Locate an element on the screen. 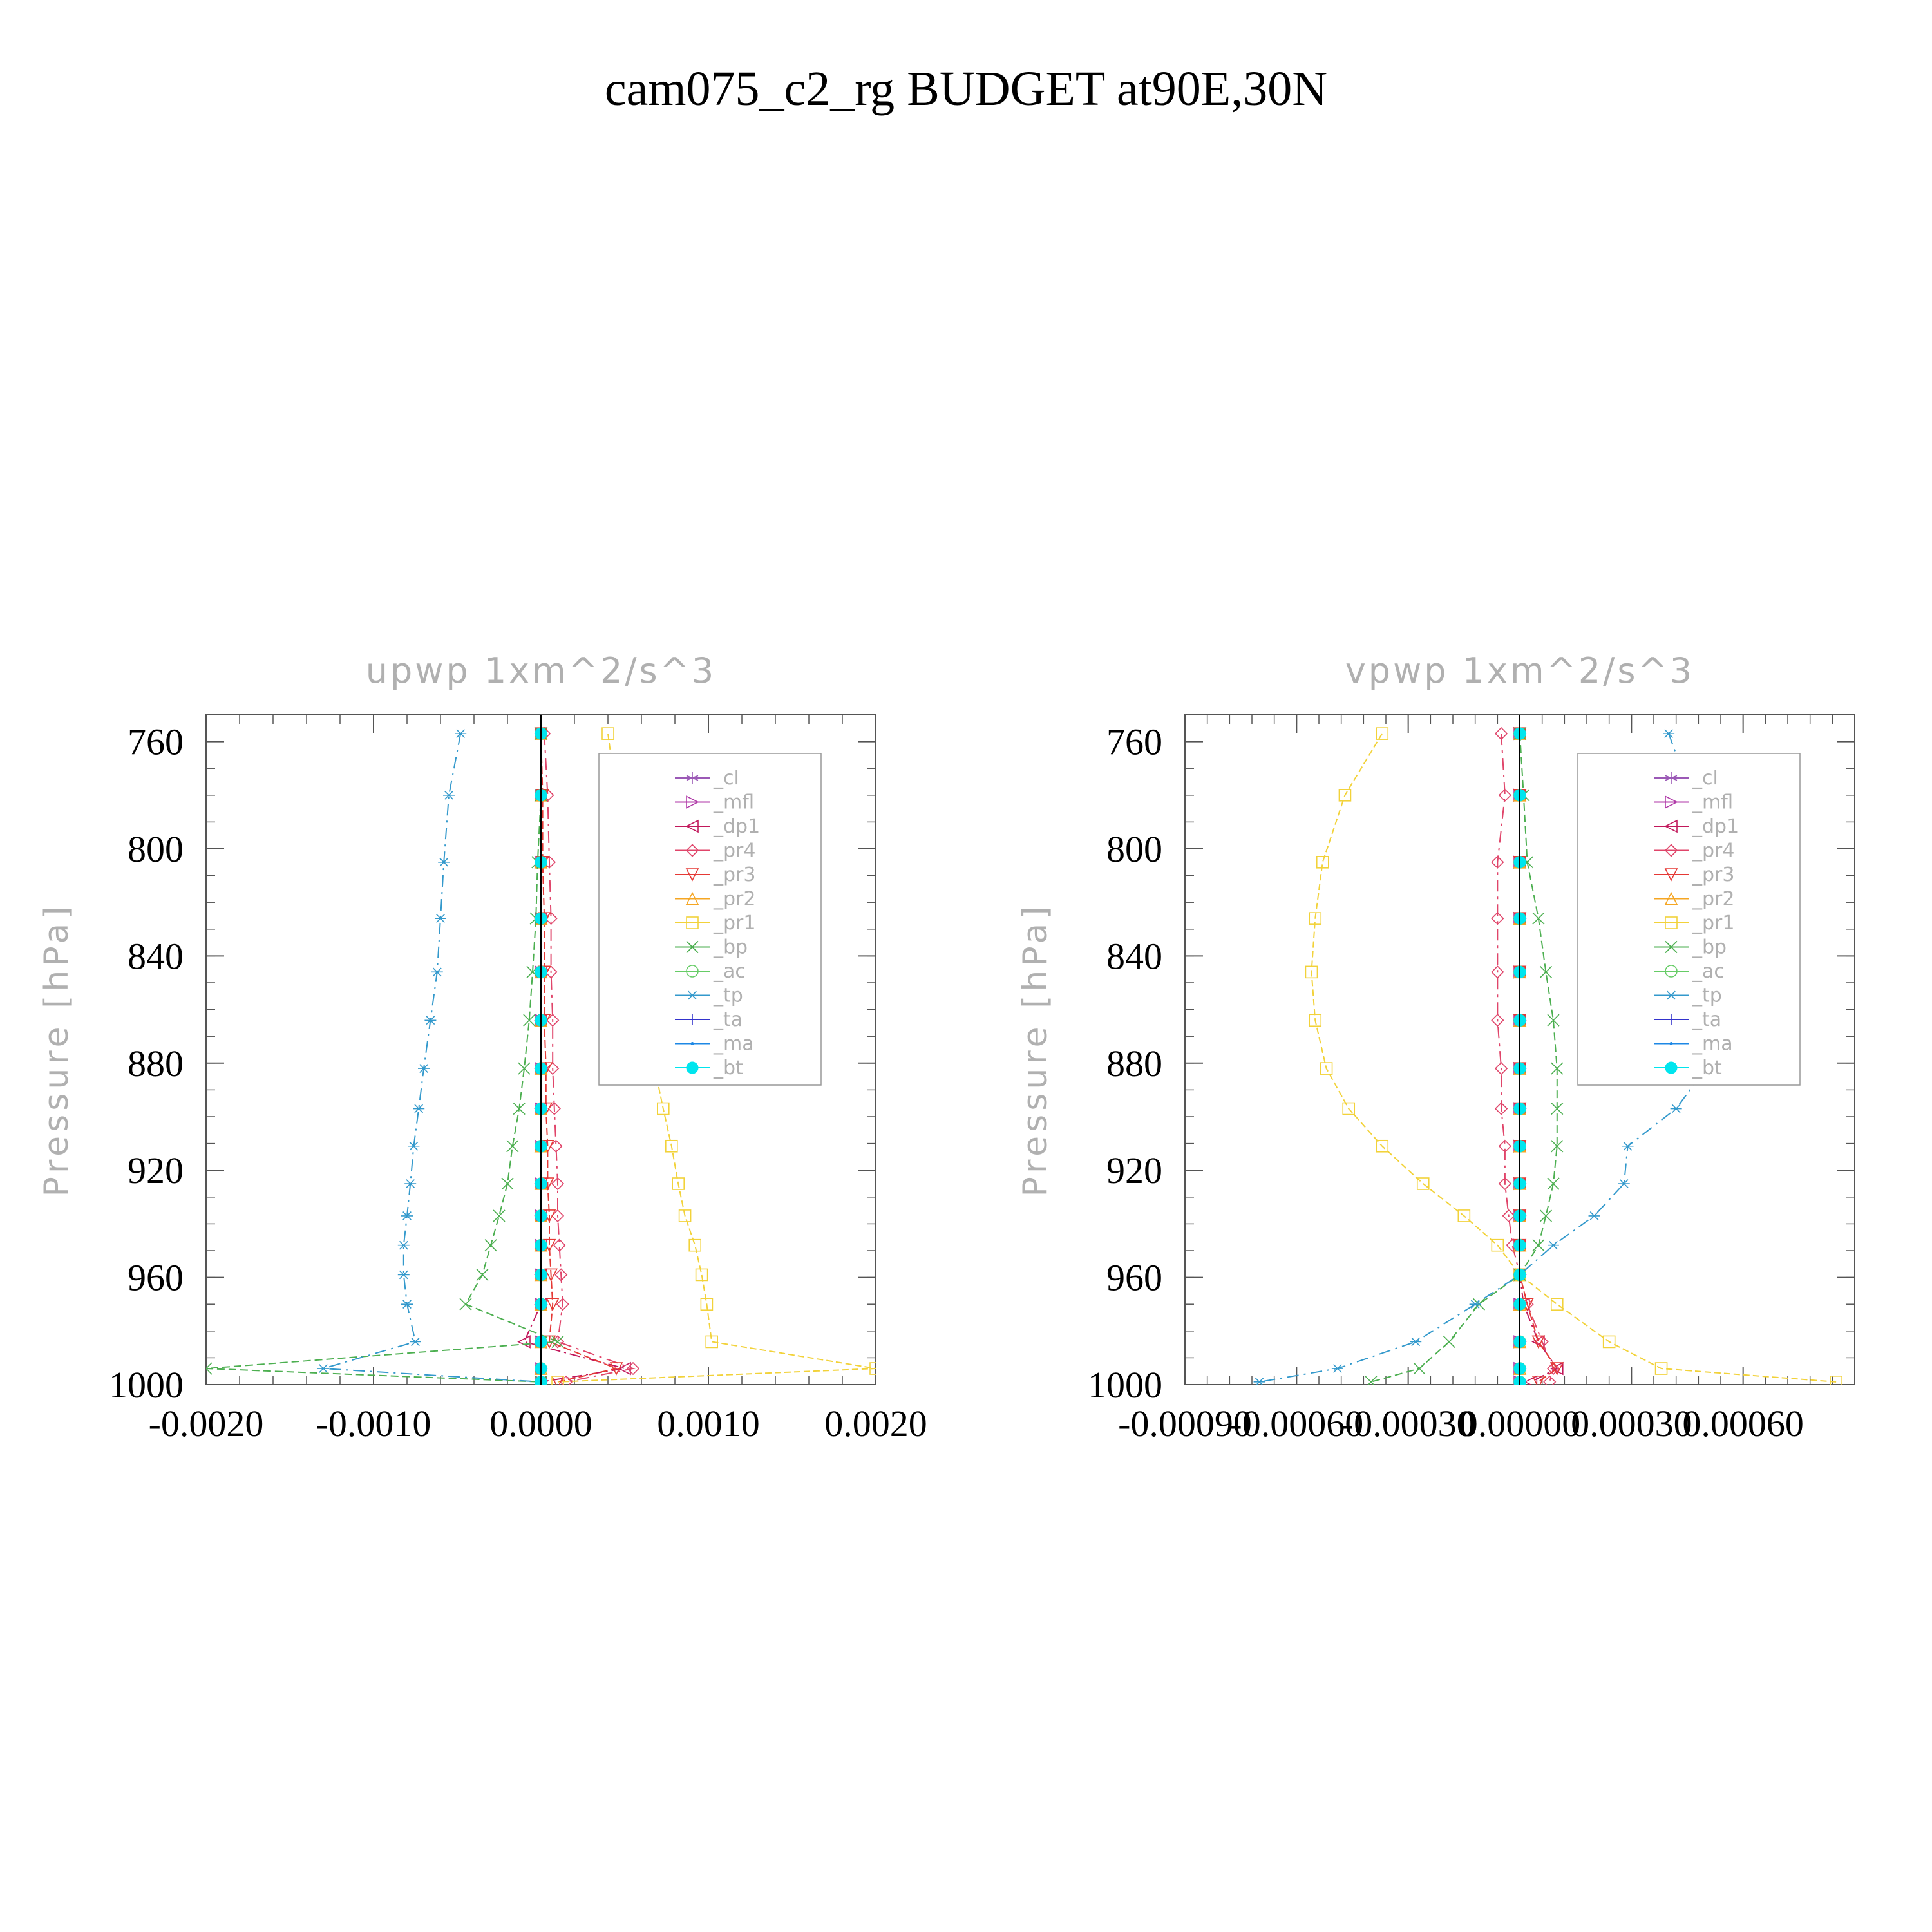 Image resolution: width=1932 pixels, height=1932 pixels. legend-label: _dp1 is located at coordinates (1715, 826).